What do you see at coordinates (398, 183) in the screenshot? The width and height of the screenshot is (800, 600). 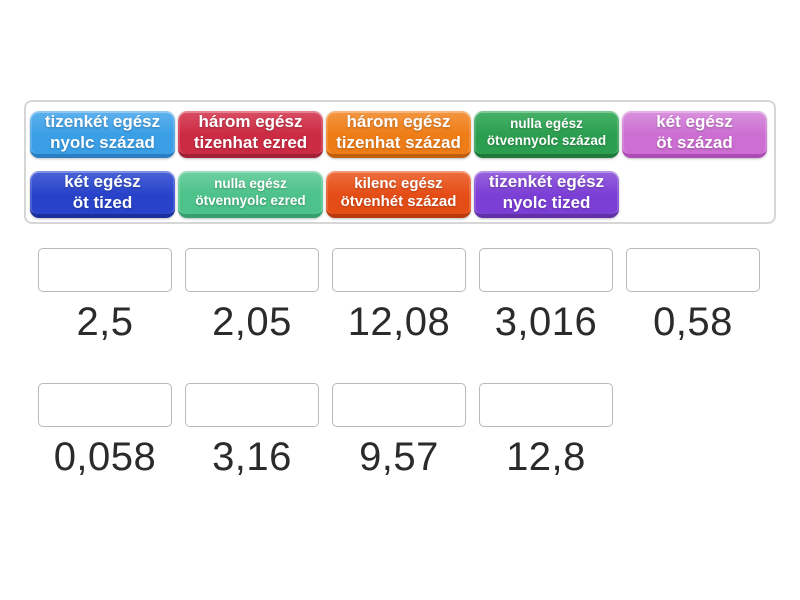 I see `tile-label-line1: kilenc egész` at bounding box center [398, 183].